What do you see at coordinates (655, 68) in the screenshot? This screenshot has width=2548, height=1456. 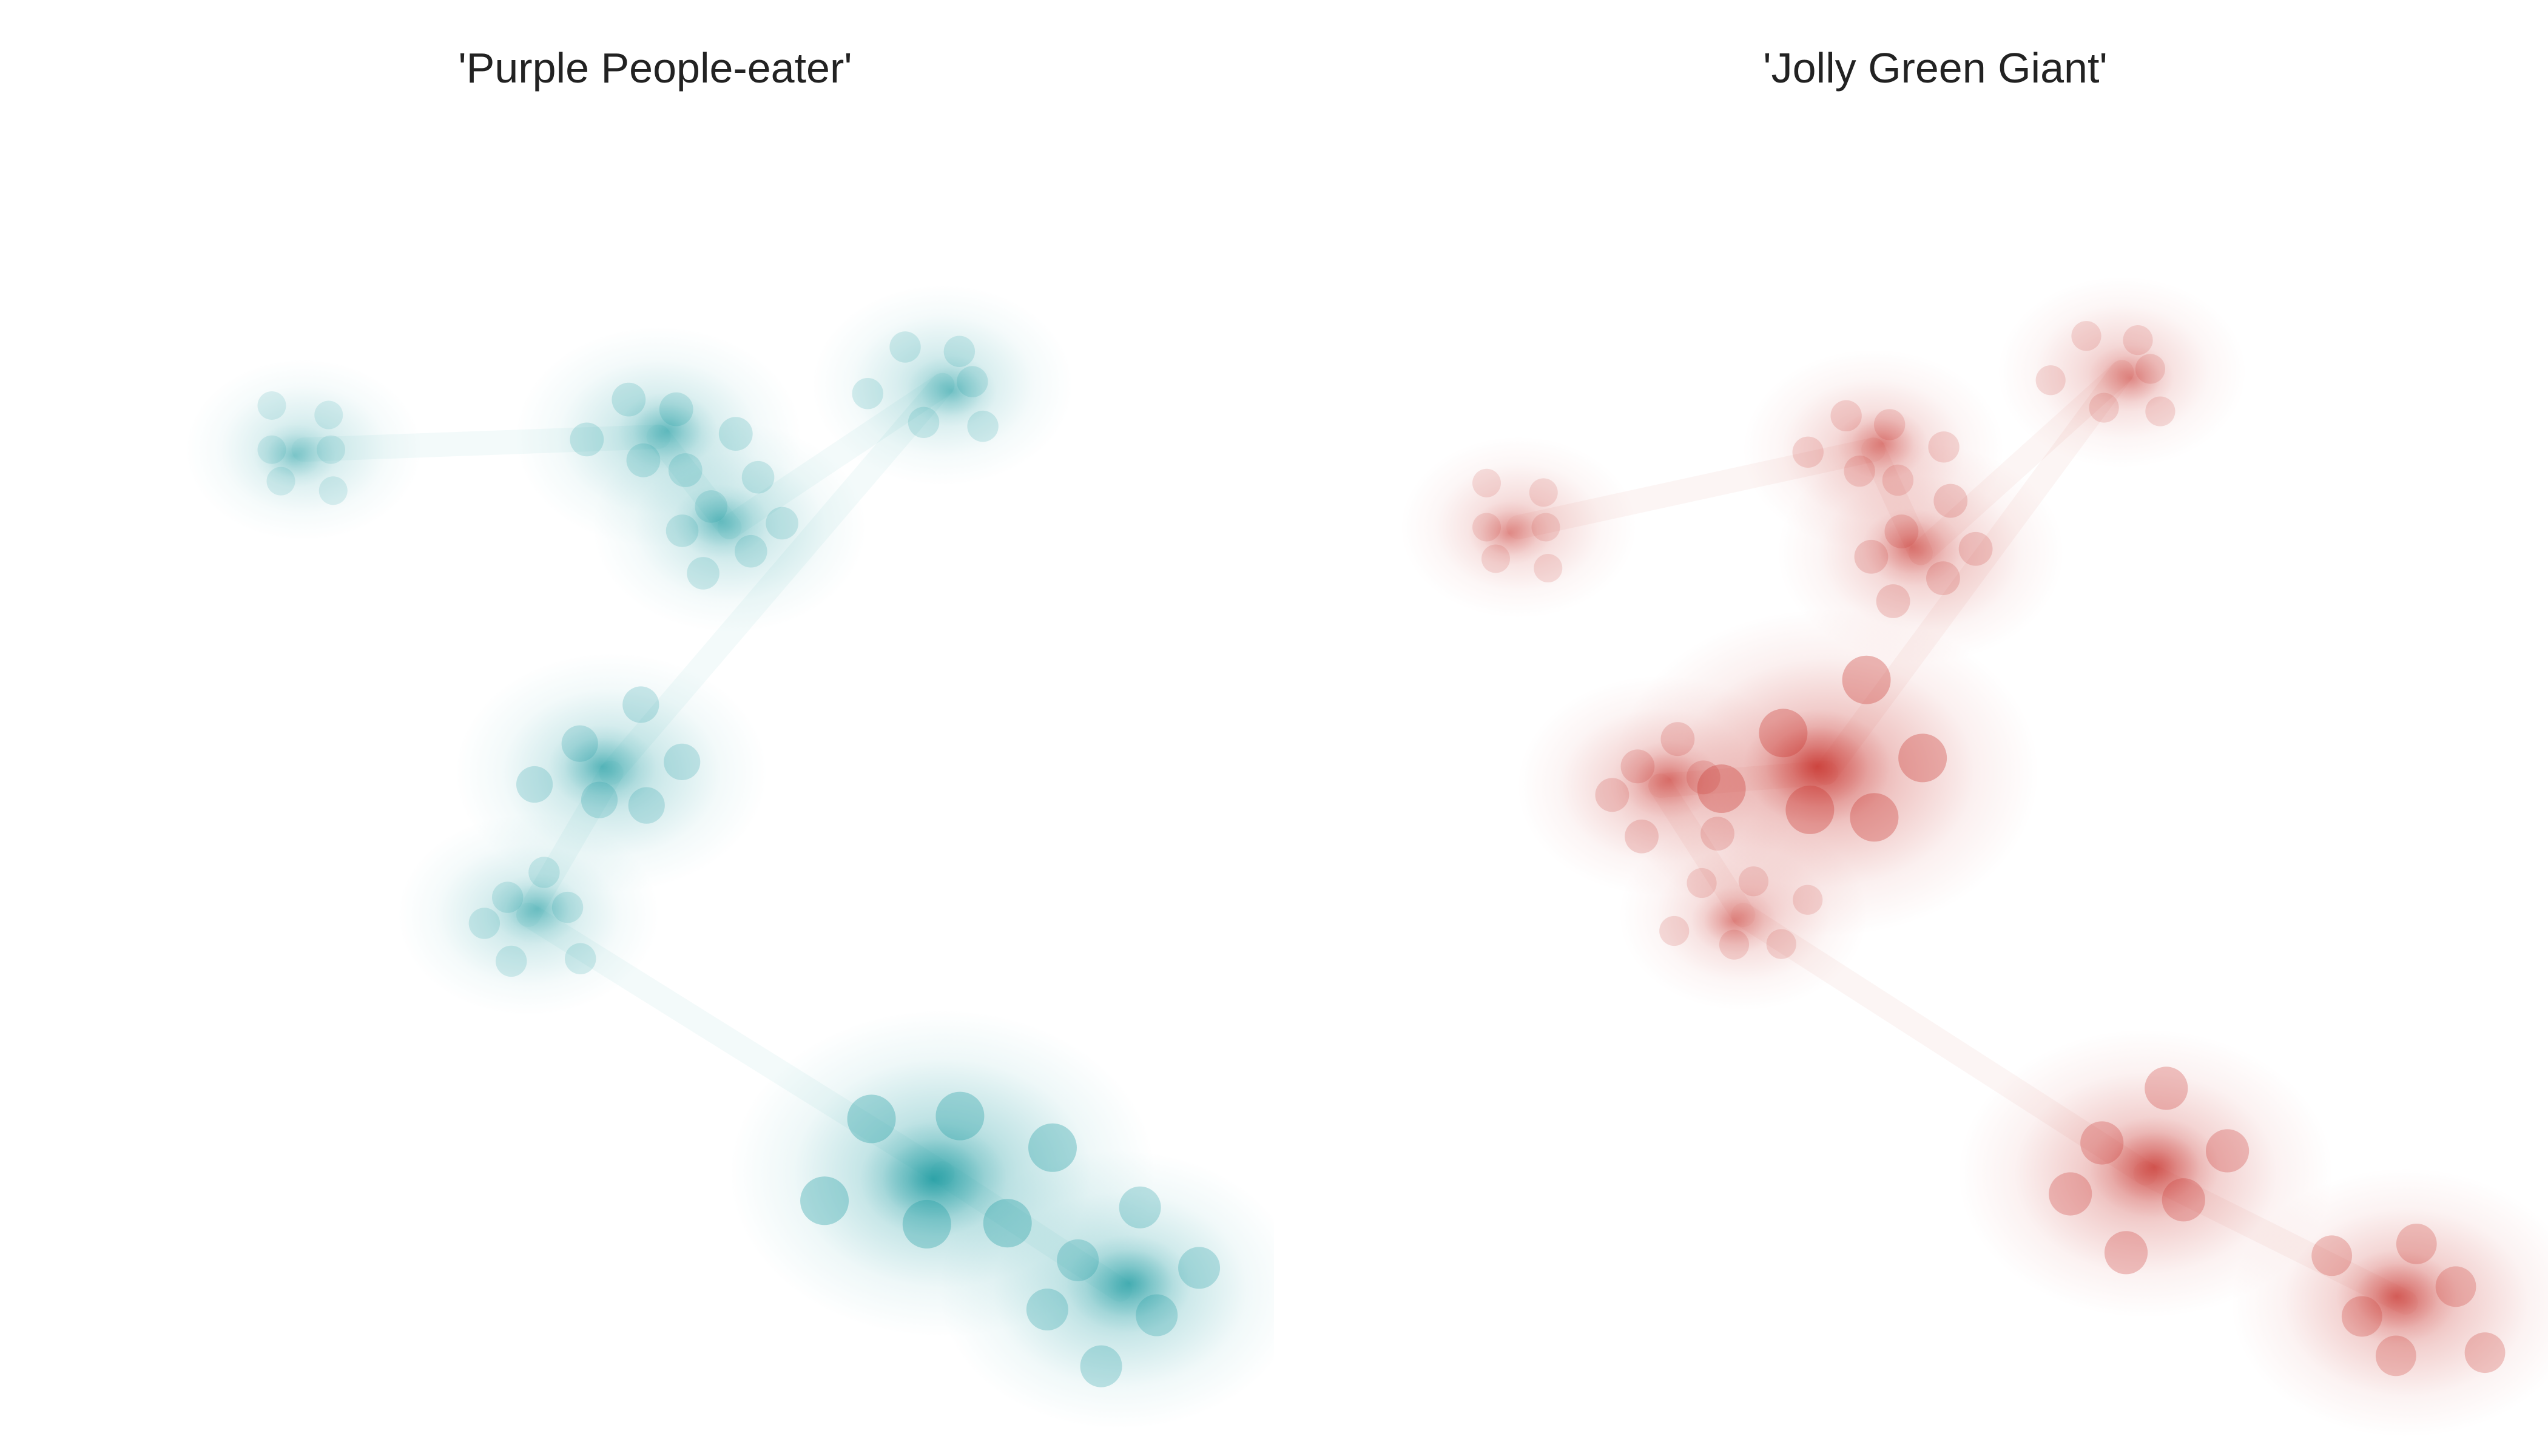 I see `panel-title-left: 'Purple People-eater'` at bounding box center [655, 68].